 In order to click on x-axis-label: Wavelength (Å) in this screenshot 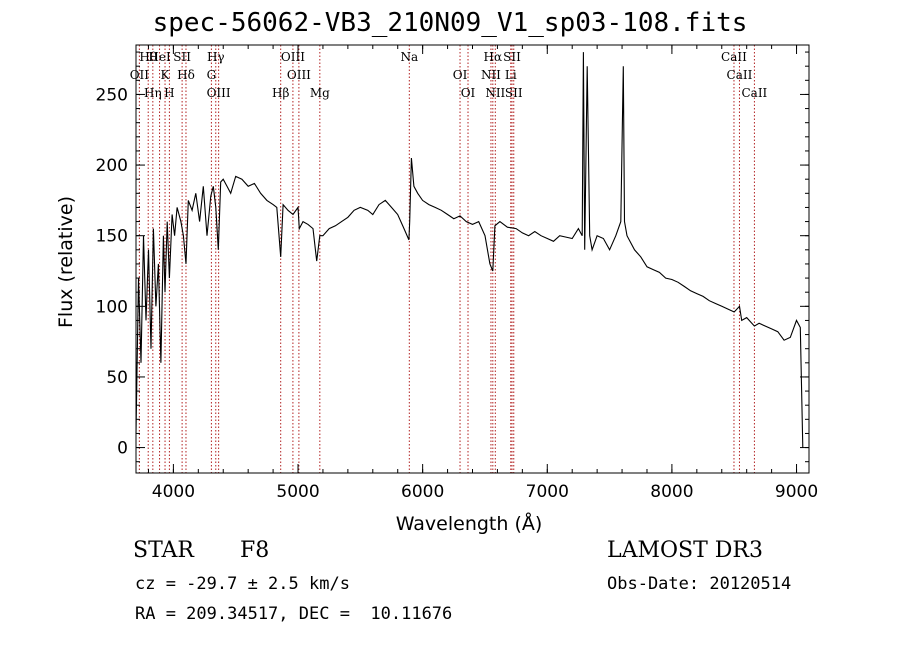, I will do `click(469, 523)`.